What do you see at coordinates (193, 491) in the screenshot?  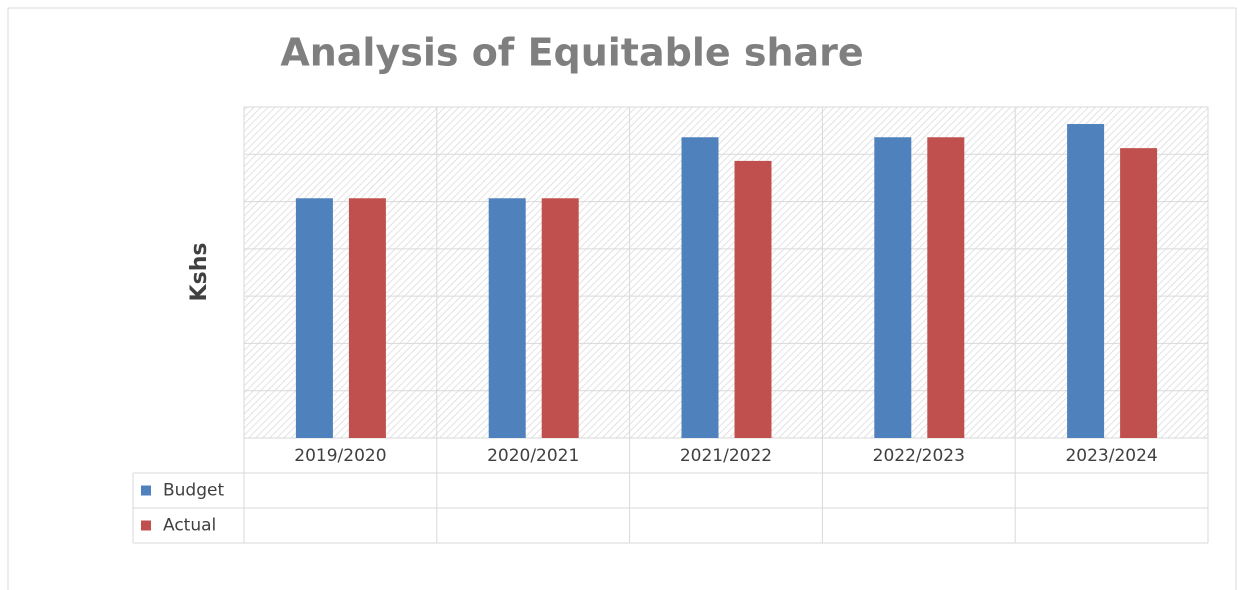 I see `legend-label: Budget` at bounding box center [193, 491].